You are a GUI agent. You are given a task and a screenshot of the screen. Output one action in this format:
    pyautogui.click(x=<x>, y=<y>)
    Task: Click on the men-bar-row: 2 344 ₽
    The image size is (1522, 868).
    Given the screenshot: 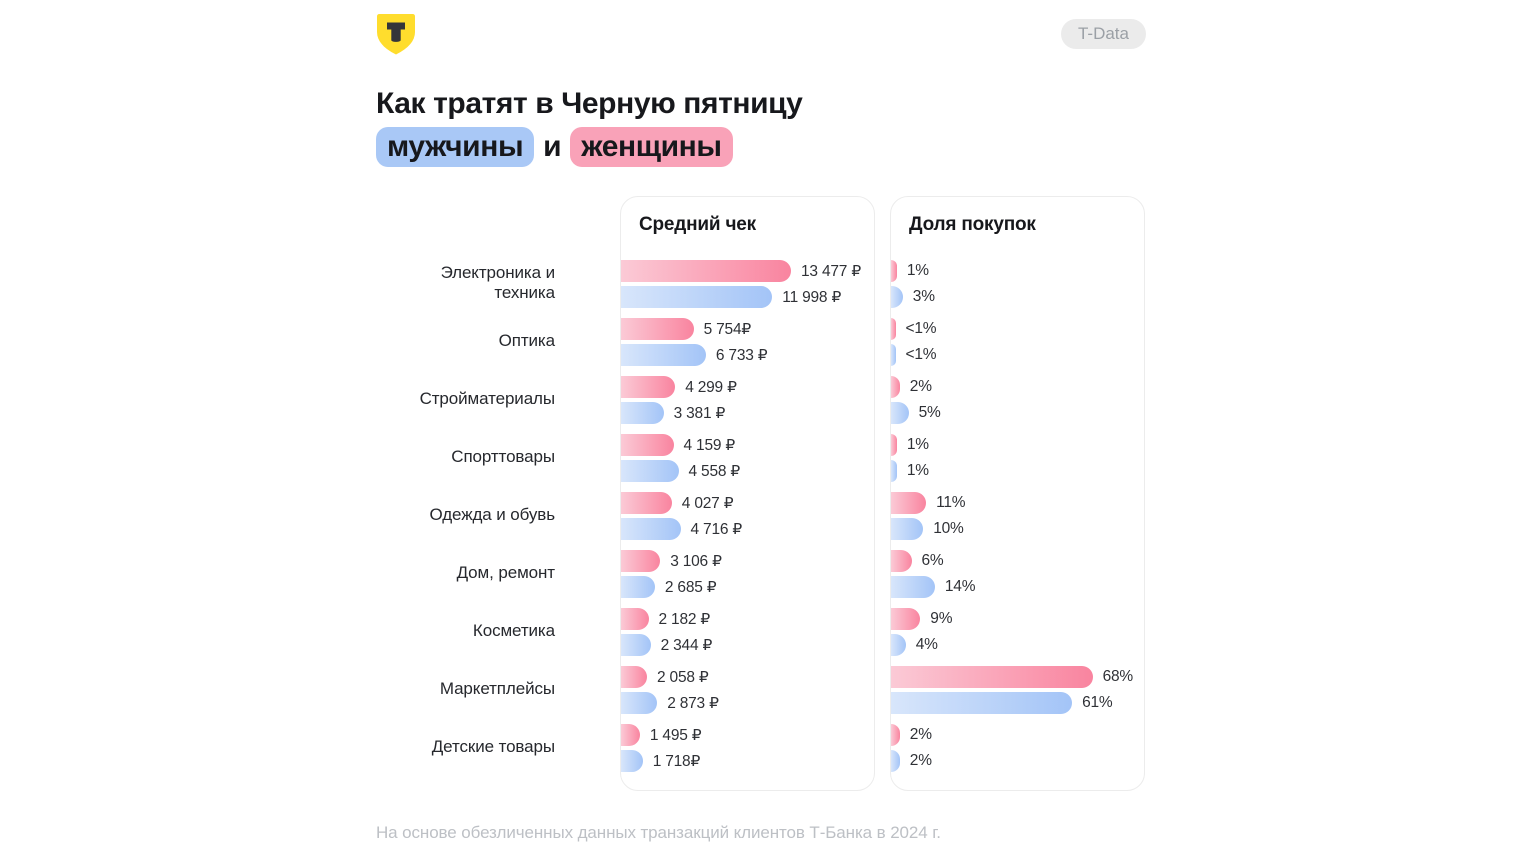 What is the action you would take?
    pyautogui.click(x=747, y=645)
    